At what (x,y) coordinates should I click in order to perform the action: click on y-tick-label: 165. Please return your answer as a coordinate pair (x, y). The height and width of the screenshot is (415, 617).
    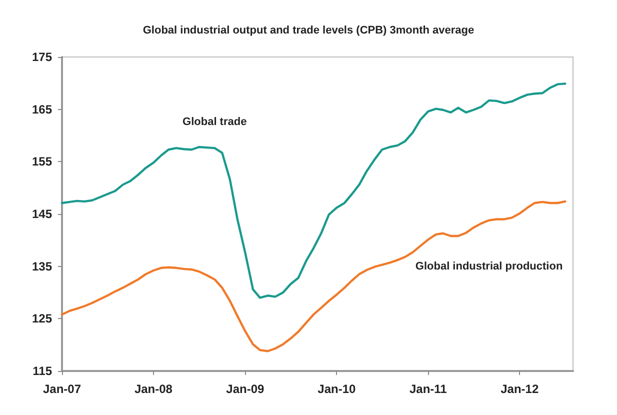
    Looking at the image, I should click on (42, 109).